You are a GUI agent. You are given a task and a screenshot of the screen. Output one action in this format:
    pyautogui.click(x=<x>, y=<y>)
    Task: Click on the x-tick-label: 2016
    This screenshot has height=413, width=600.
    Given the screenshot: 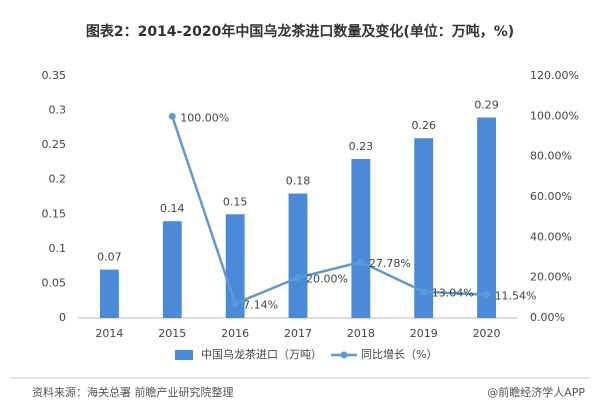 What is the action you would take?
    pyautogui.click(x=235, y=333)
    